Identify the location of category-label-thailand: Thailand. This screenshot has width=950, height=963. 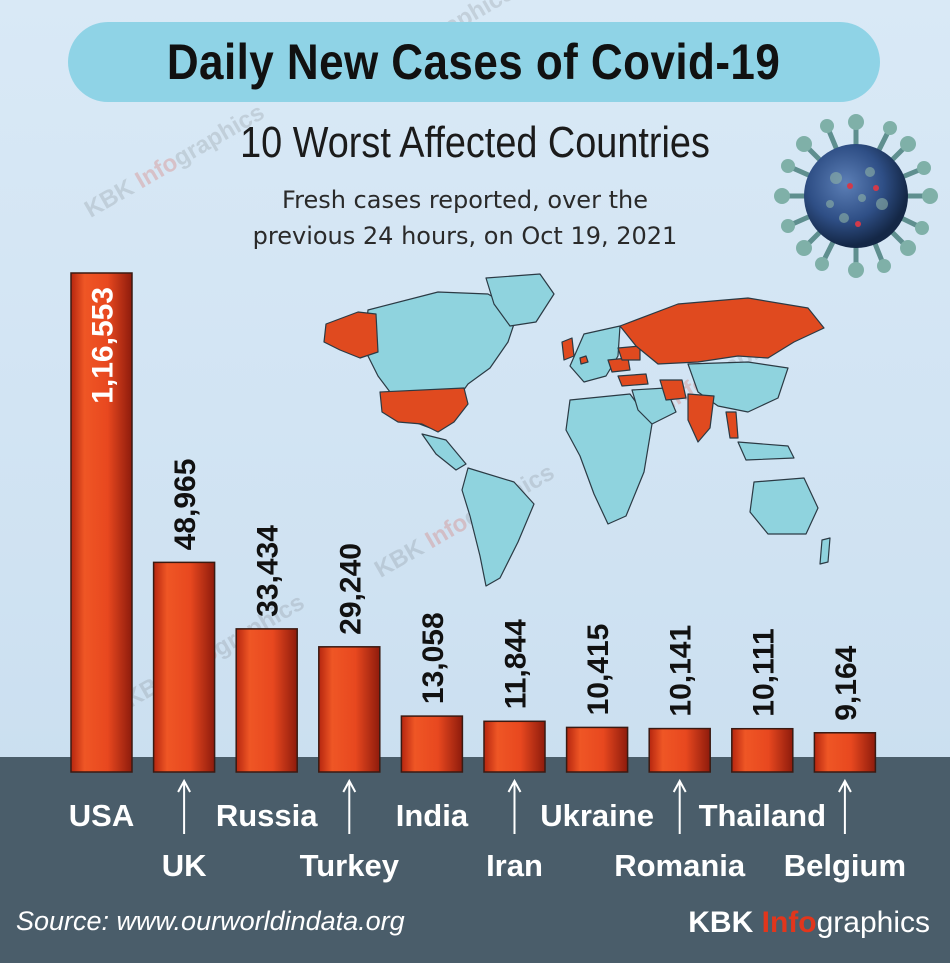
(762, 815).